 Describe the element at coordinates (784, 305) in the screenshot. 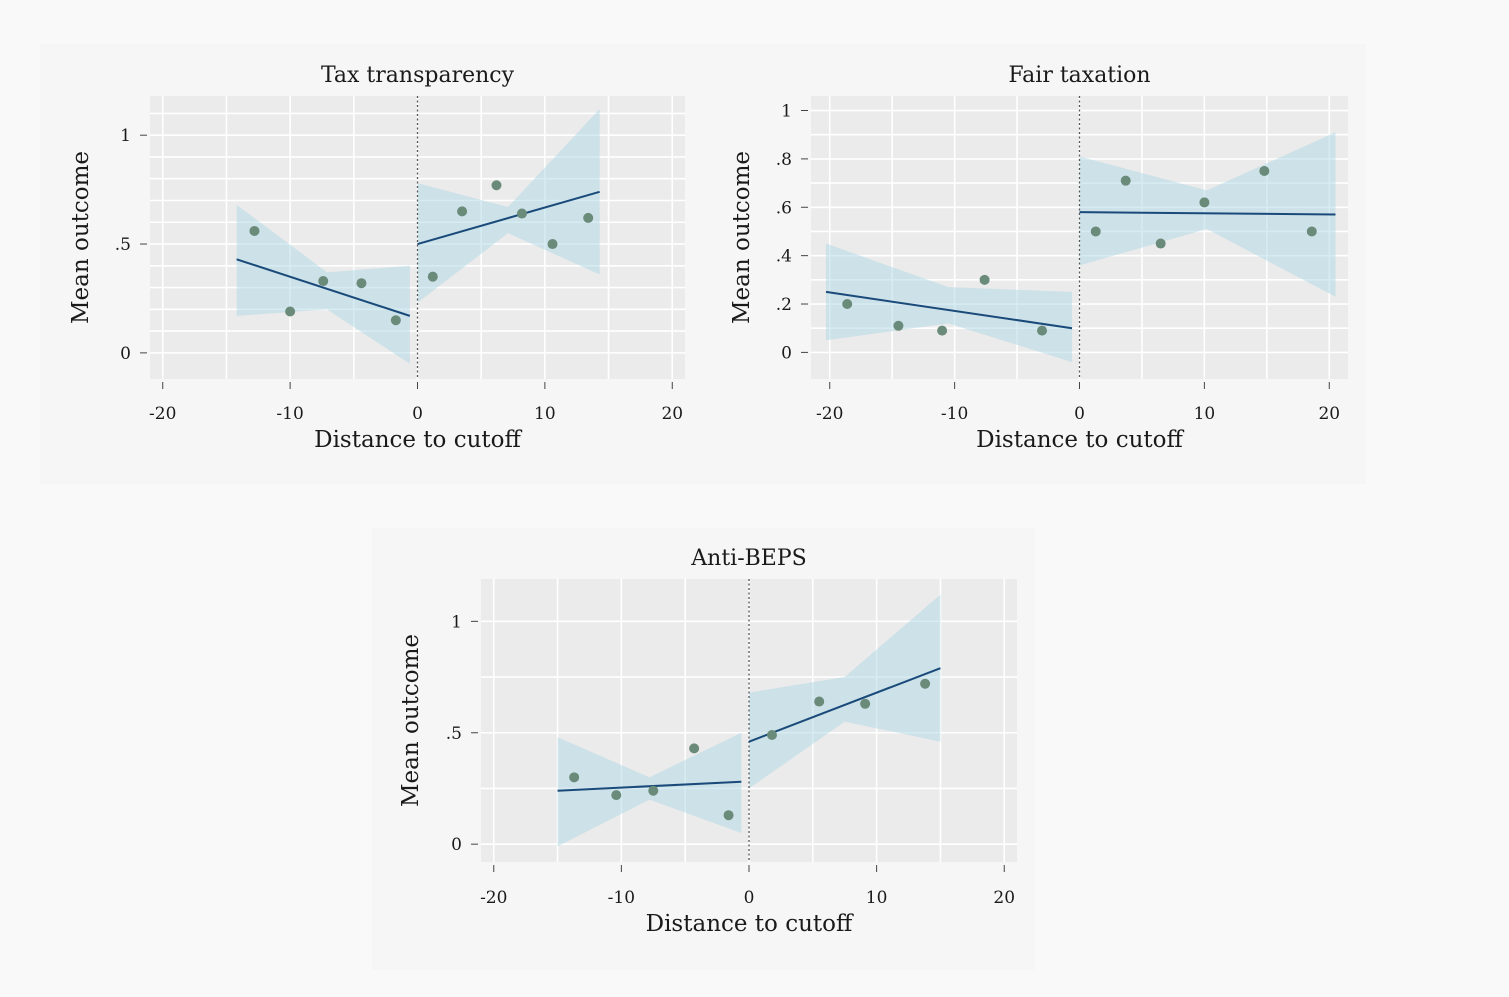

I see `y-tick-label: .2` at that location.